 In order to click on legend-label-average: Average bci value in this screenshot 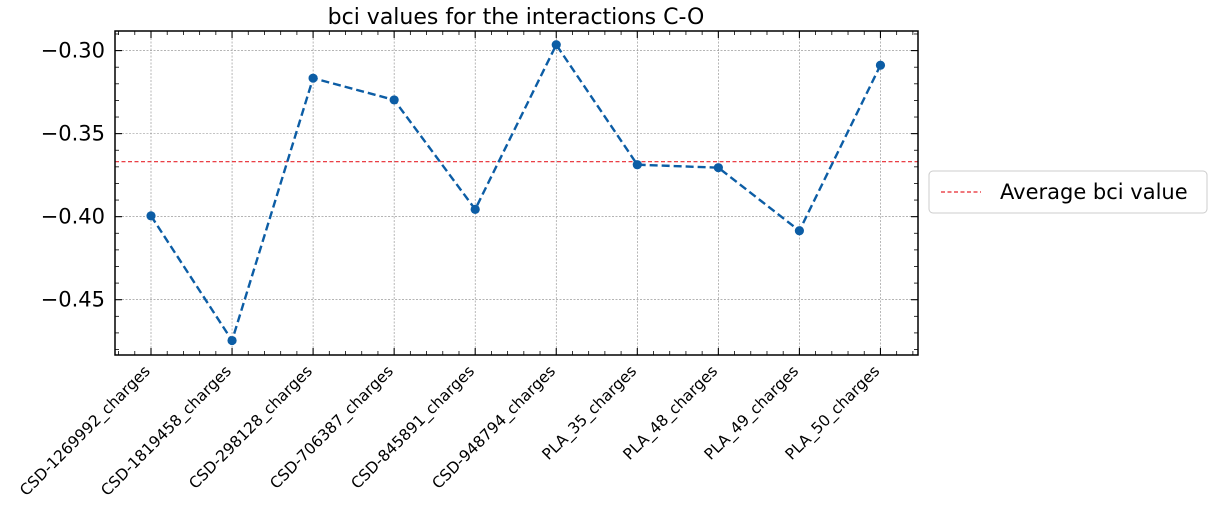, I will do `click(1094, 192)`.